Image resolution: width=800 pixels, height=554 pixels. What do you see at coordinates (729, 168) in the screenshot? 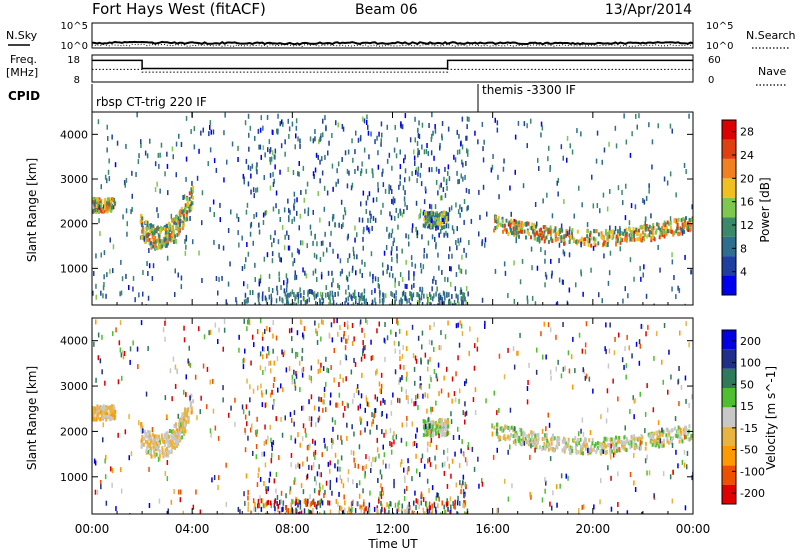
I see `colorbar-swatch` at bounding box center [729, 168].